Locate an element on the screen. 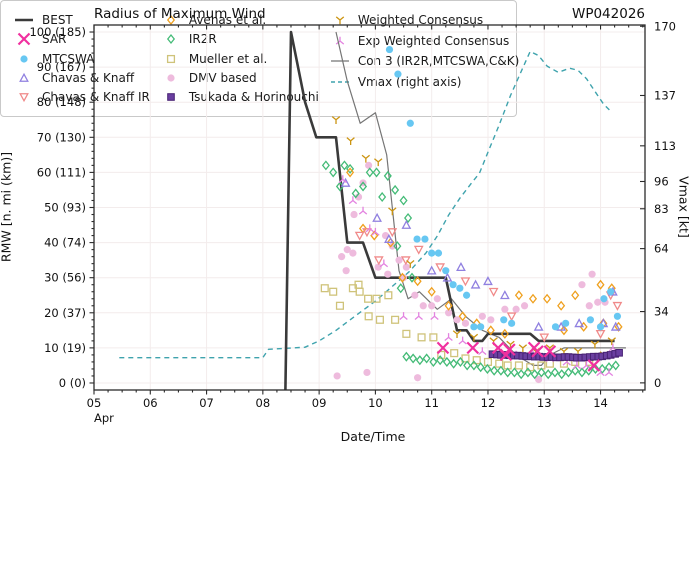  series-exp_weighted_consensus is located at coordinates (478, 276).